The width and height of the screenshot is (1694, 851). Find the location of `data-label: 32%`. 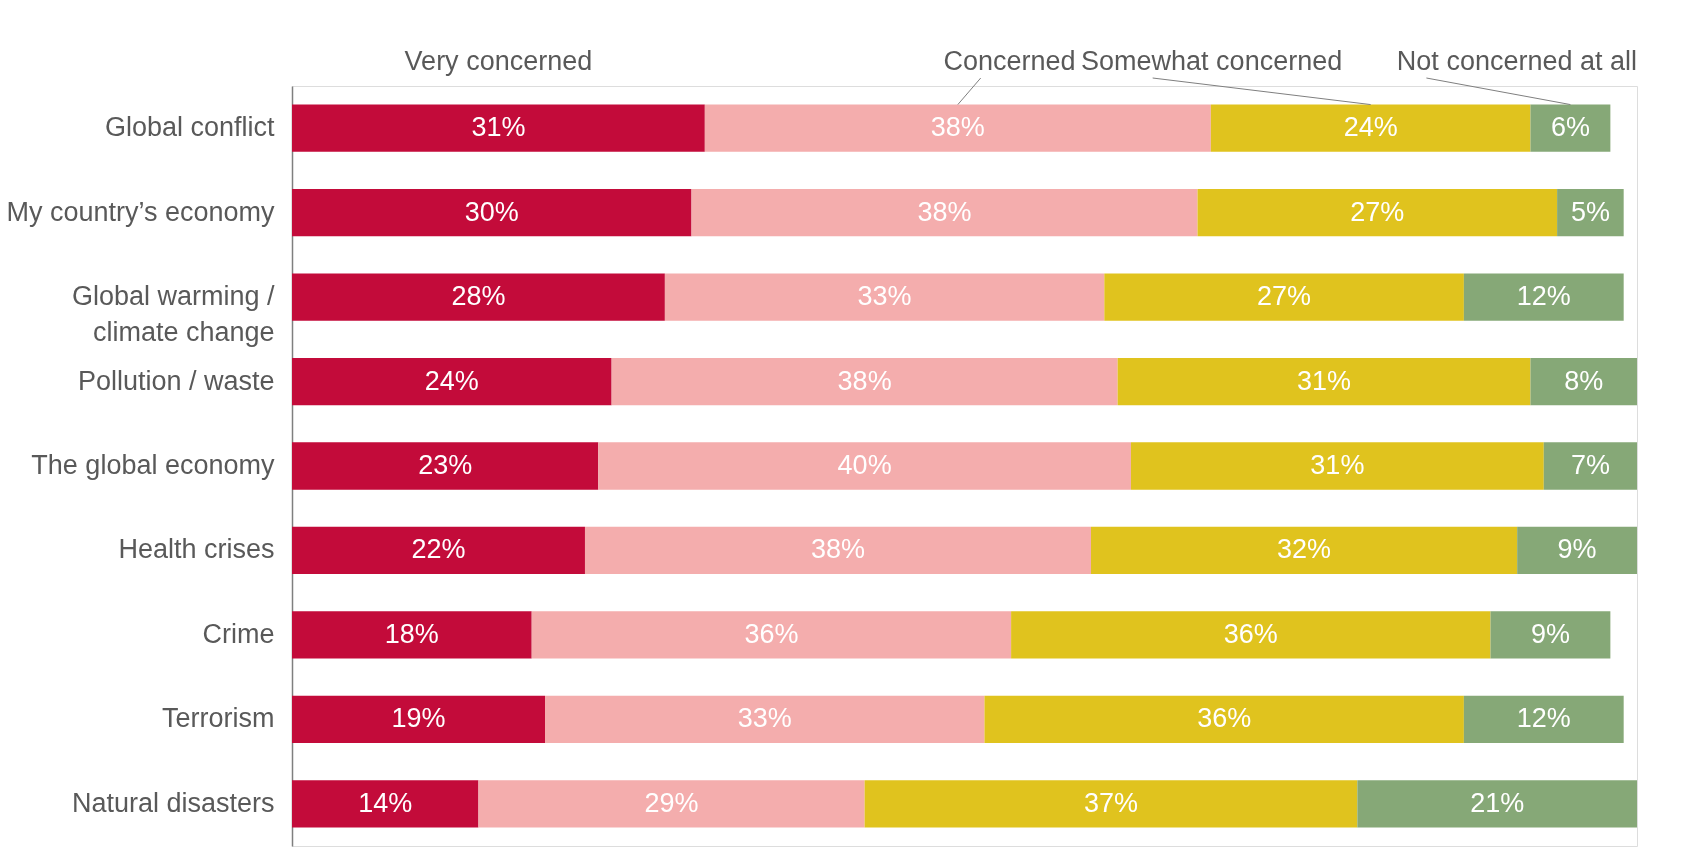

data-label: 32% is located at coordinates (1304, 549).